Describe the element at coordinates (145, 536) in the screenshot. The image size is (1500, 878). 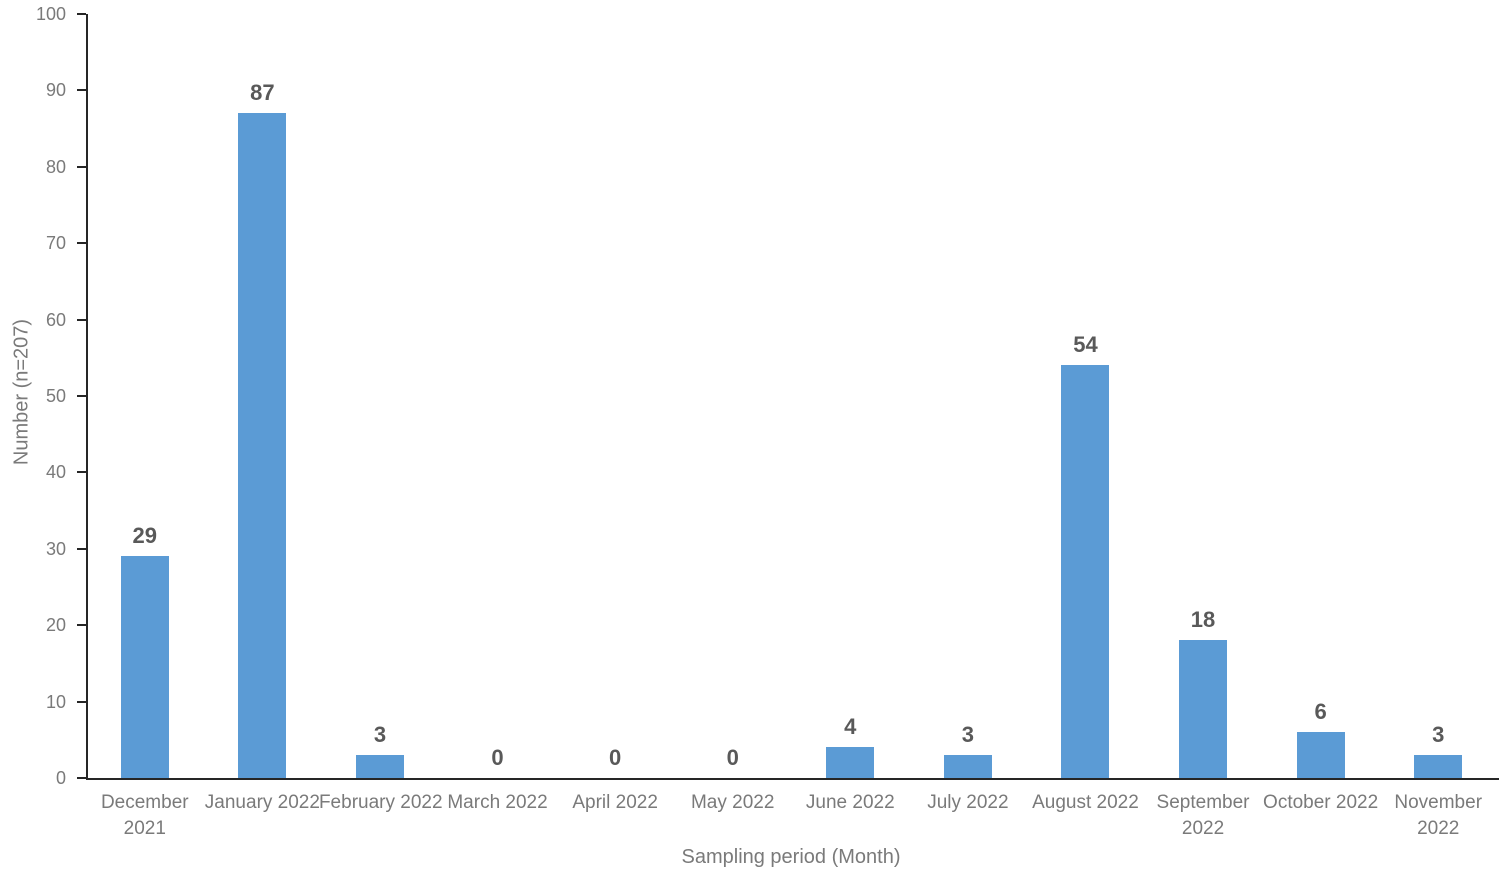
I see `bar-value-label: 29` at that location.